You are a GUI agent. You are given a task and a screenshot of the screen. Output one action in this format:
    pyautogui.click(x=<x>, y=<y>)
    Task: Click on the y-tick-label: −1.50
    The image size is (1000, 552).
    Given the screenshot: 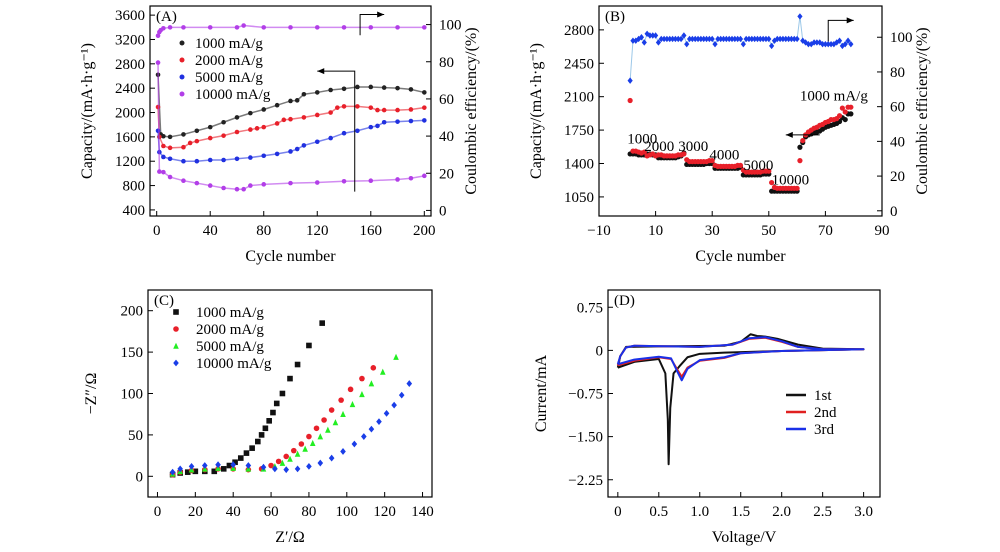 What is the action you would take?
    pyautogui.click(x=585, y=438)
    